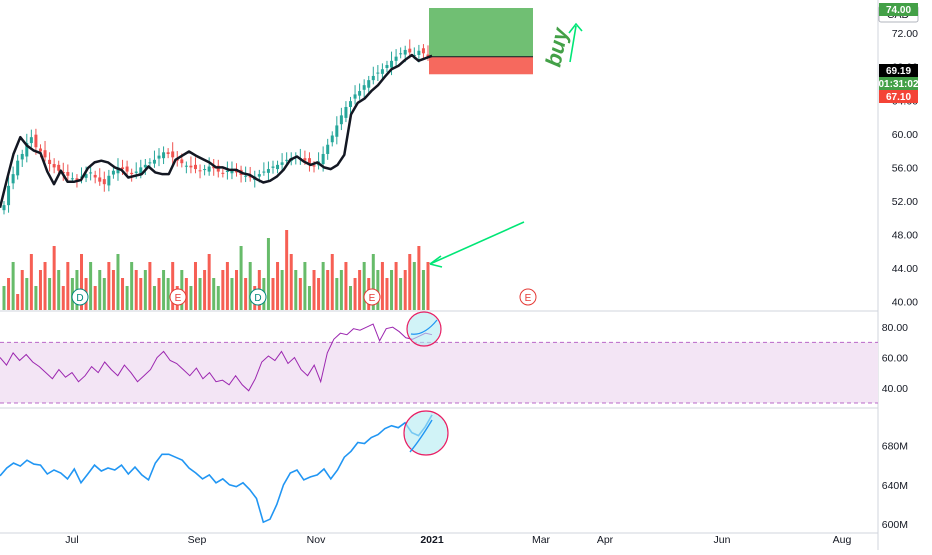 The height and width of the screenshot is (555, 932). Describe the element at coordinates (722, 540) in the screenshot. I see `time-tick-label: Jun` at that location.